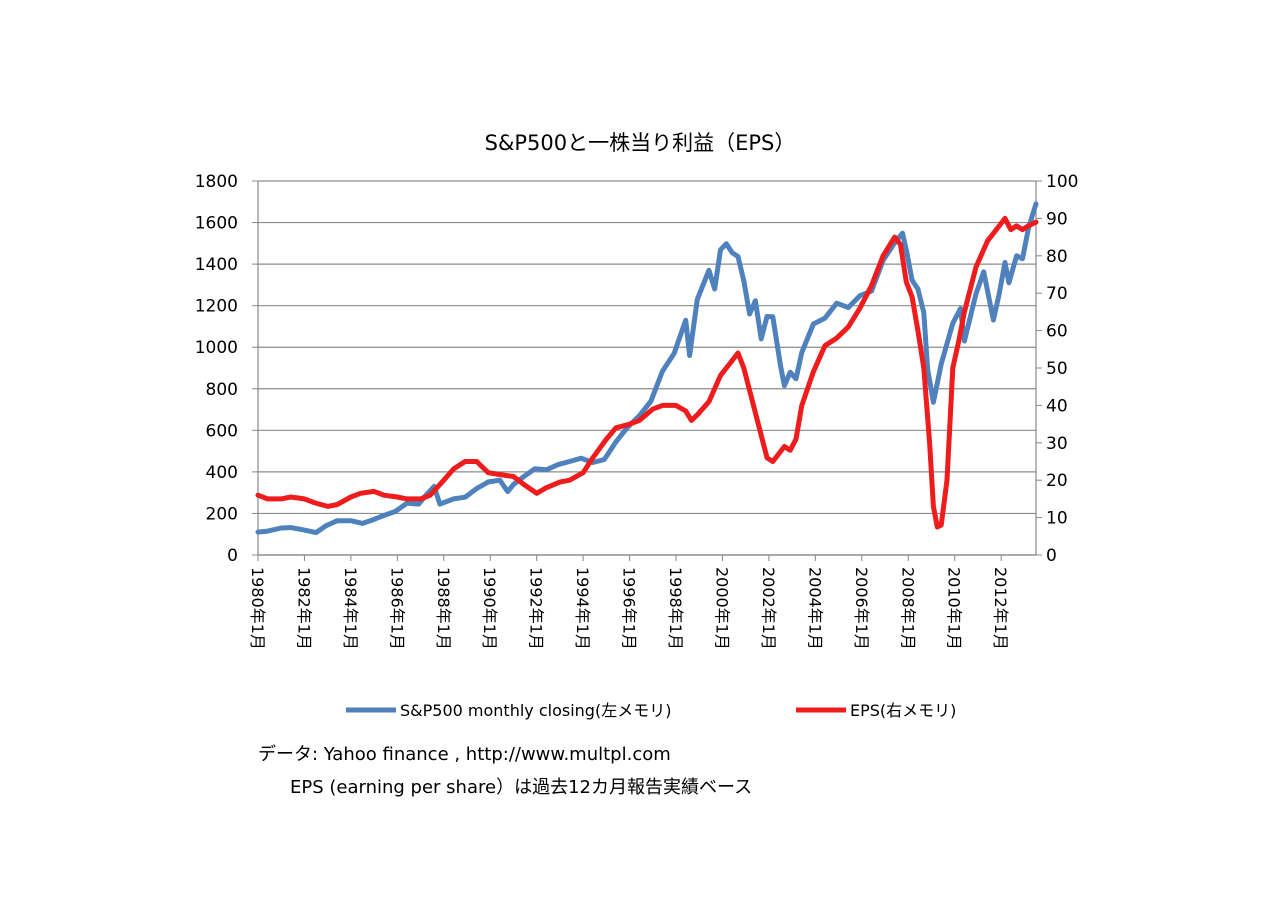 This screenshot has height=907, width=1280. I want to click on y-right-tick-label: 10, so click(1057, 519).